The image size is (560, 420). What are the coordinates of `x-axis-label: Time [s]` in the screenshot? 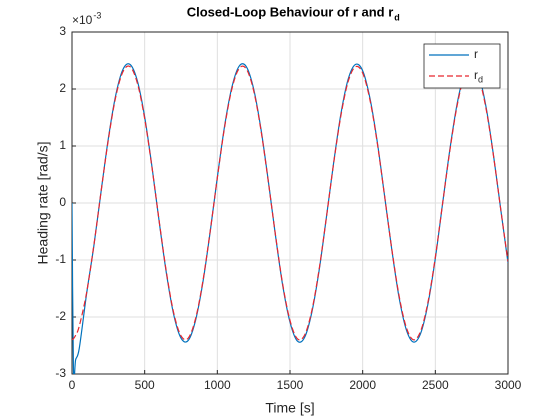 It's located at (289, 408).